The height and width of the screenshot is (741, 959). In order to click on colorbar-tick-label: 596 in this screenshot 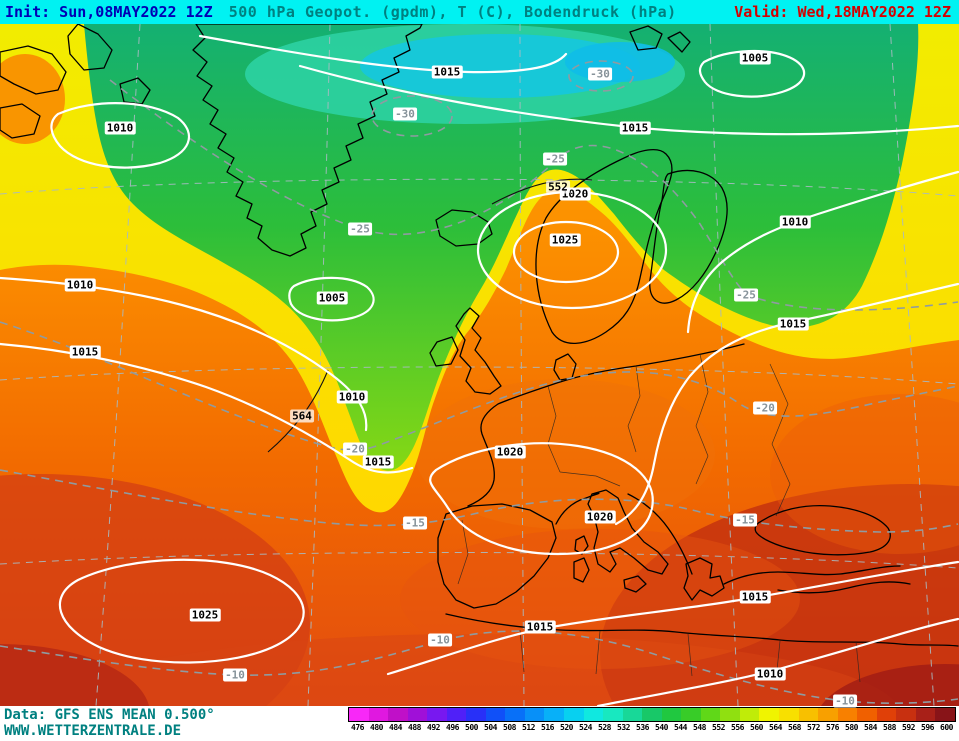, I will do `click(927, 727)`.